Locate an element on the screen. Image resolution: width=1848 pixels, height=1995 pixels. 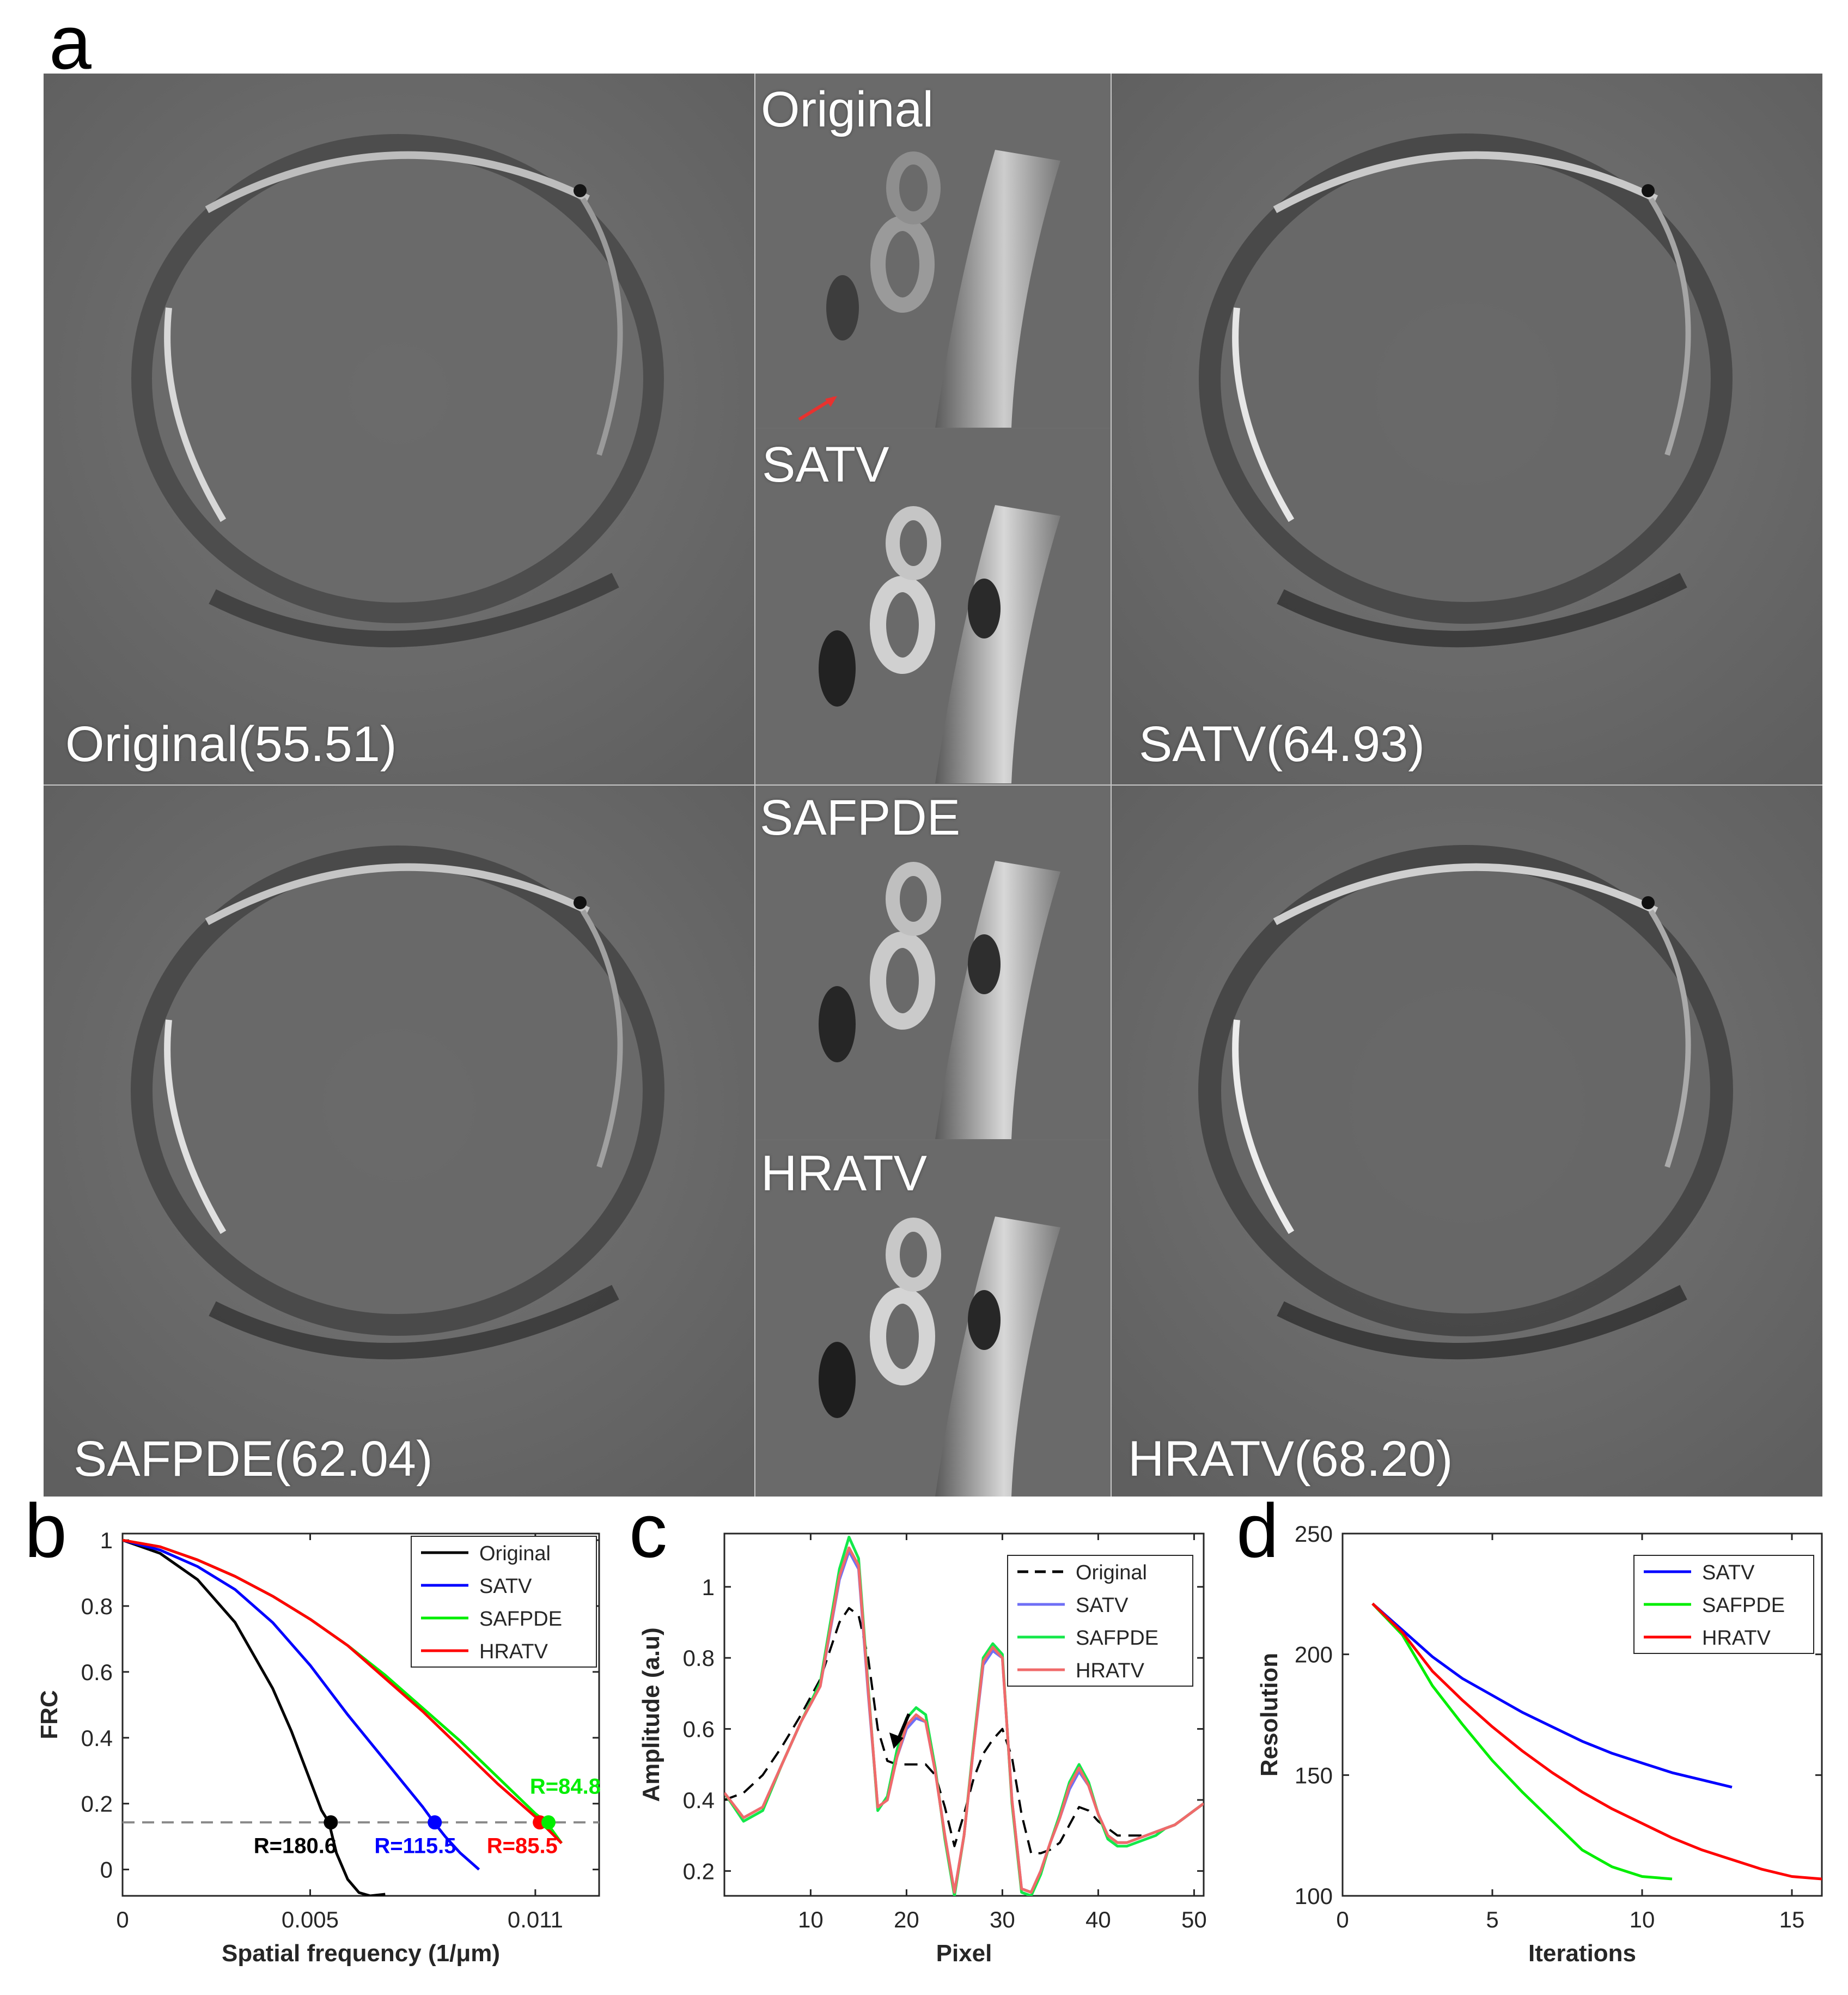
y-tick-label: 0 is located at coordinates (106, 1870).